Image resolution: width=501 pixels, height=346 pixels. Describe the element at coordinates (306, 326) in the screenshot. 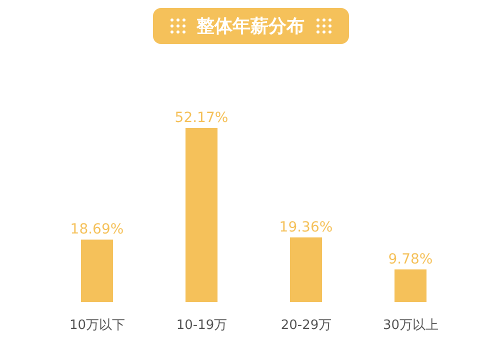

I see `x-tick-label: 20-29万` at that location.